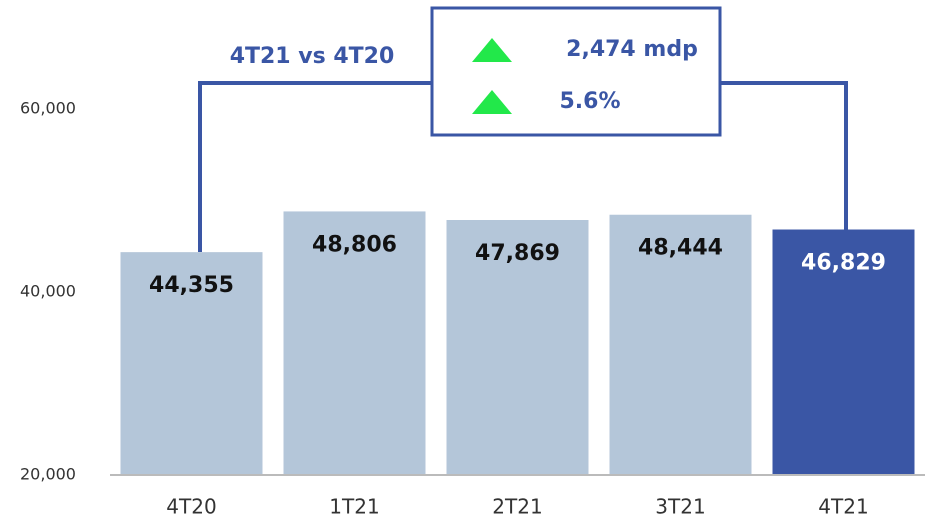 This screenshot has height=529, width=932. Describe the element at coordinates (354, 507) in the screenshot. I see `x-tick-label: 1T21` at that location.